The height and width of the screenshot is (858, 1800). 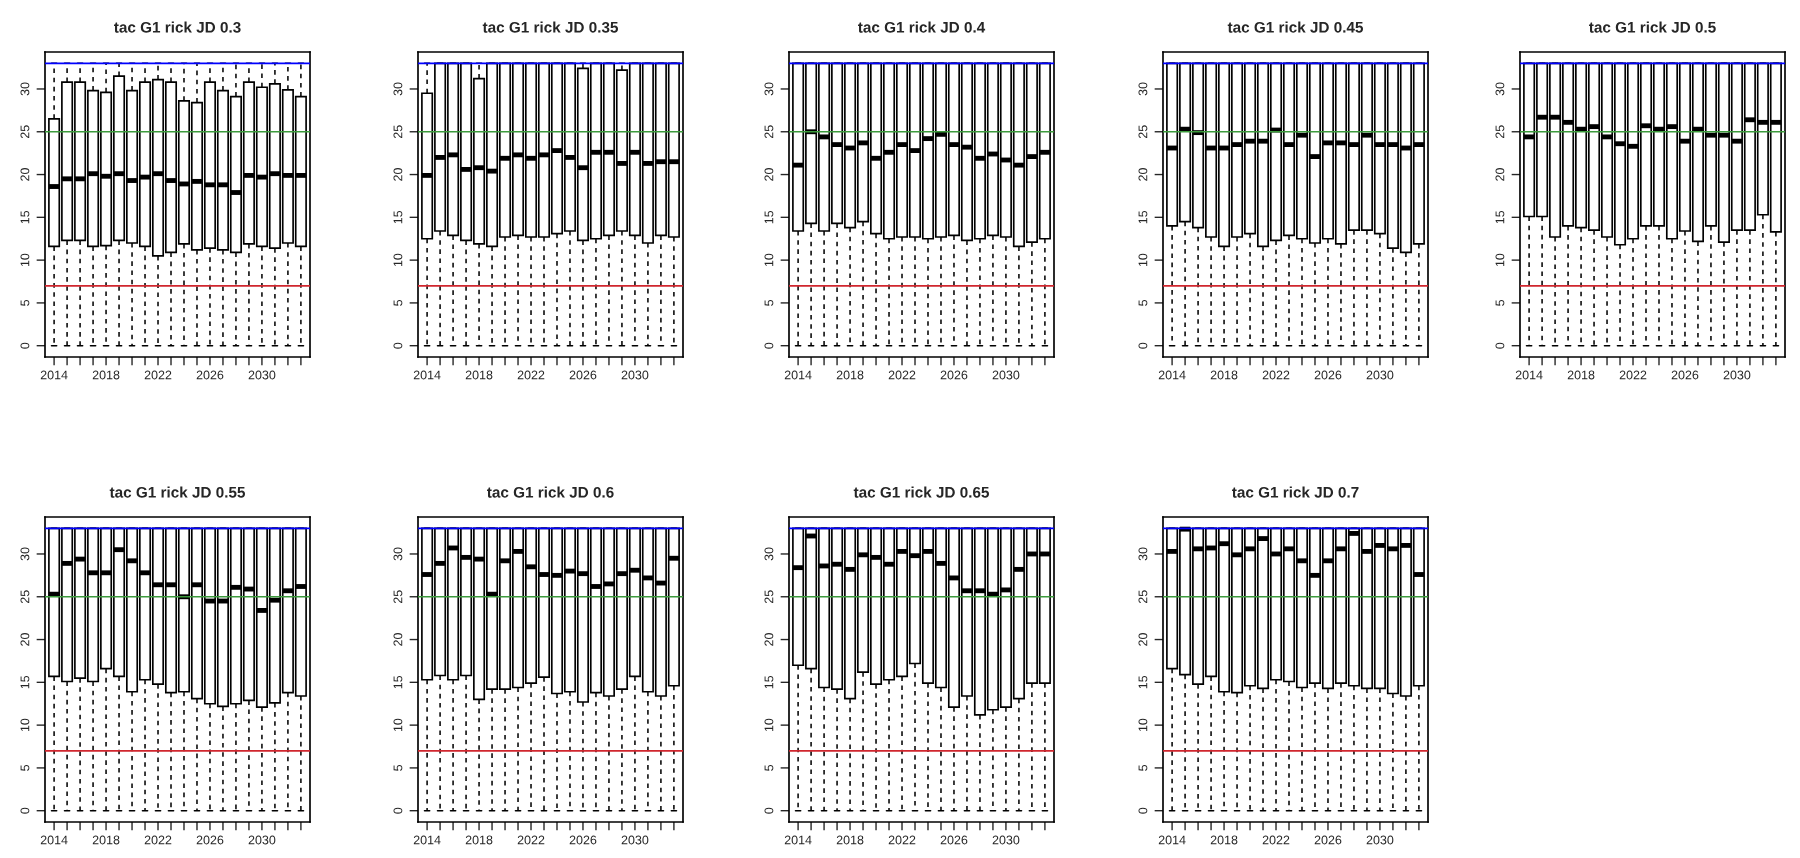 I want to click on chart-title: tac G1 rick JD 0.5, so click(x=1652, y=27).